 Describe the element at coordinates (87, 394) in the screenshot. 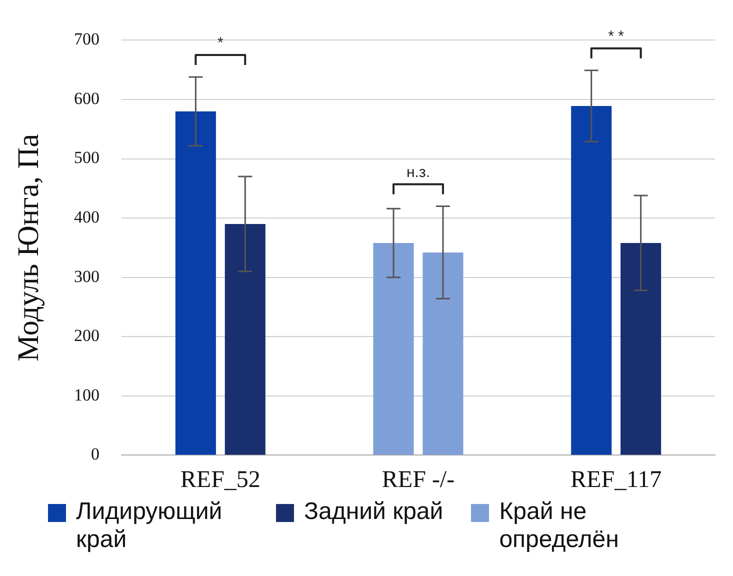

I see `y-tick-label: 100` at that location.